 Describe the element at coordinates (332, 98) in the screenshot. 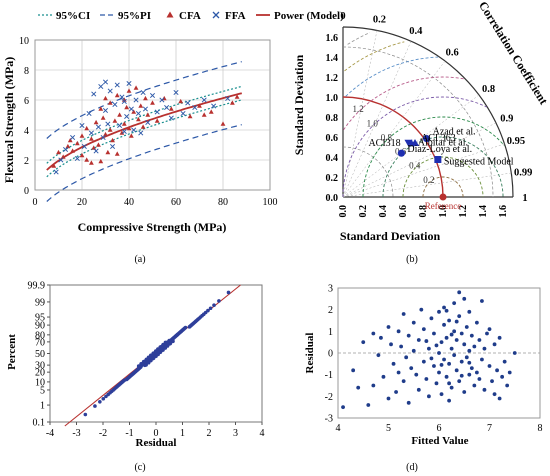

I see `taylor-y-tick: 1.0` at that location.